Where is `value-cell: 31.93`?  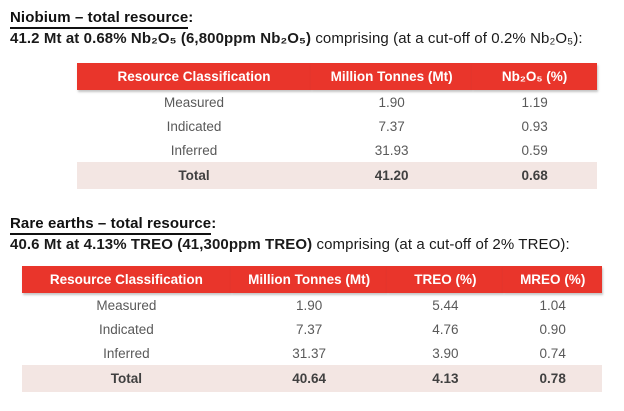
value-cell: 31.93 is located at coordinates (391, 150).